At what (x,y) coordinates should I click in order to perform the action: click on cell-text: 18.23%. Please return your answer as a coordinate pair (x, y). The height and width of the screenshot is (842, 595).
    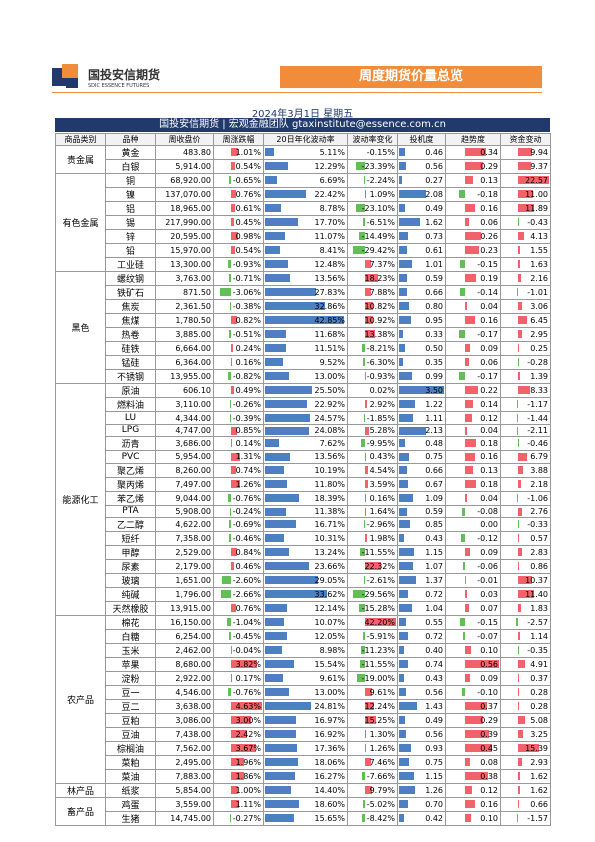
    Looking at the image, I should click on (379, 279).